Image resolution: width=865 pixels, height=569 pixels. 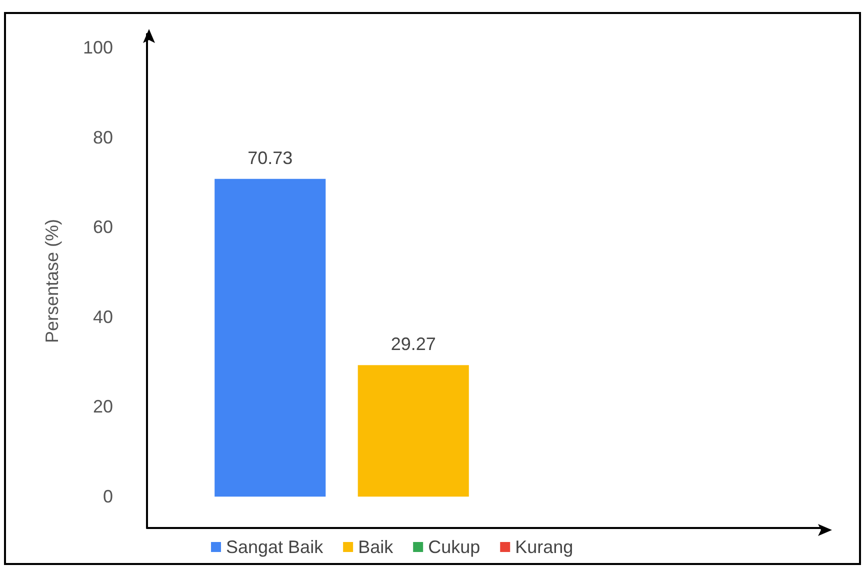 I want to click on legend-label: Sangat Baik, so click(x=275, y=547).